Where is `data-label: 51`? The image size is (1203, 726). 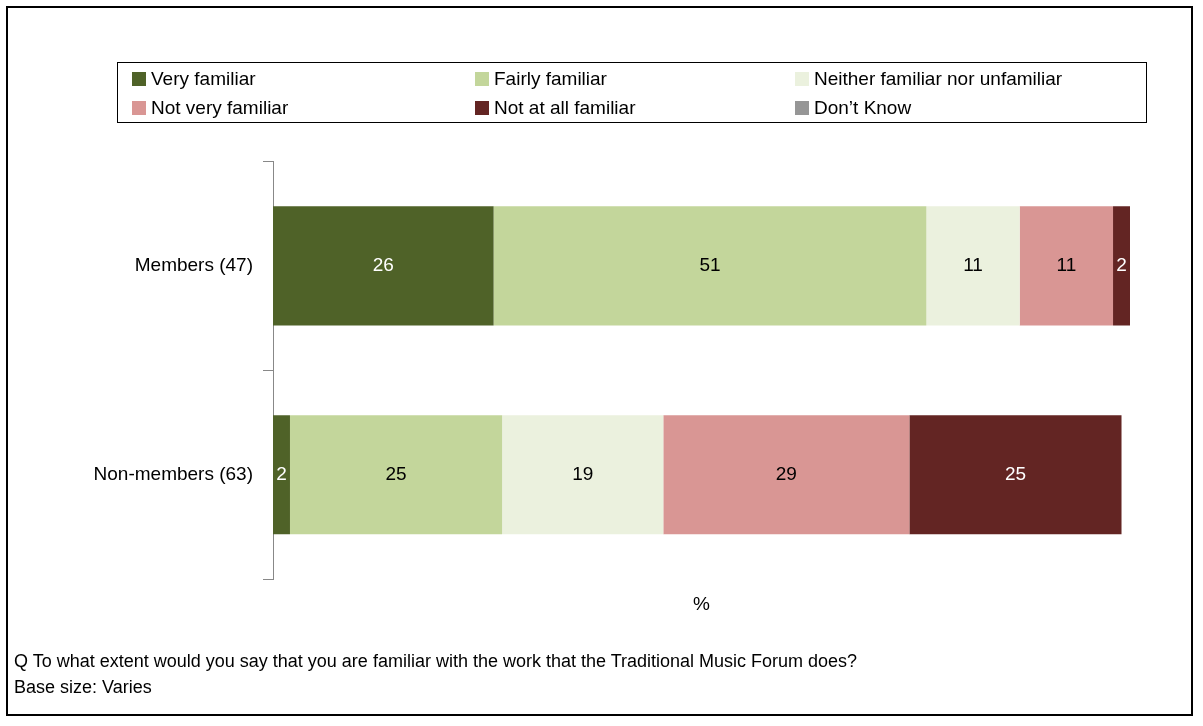
data-label: 51 is located at coordinates (710, 265).